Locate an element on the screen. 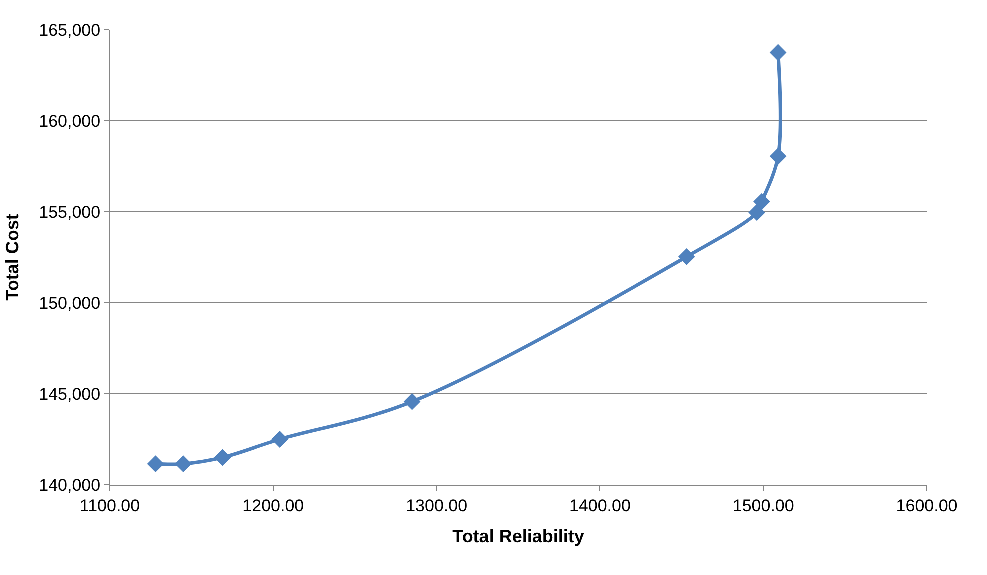 This screenshot has width=987, height=575. y-tick-label: 140,000 is located at coordinates (70, 485).